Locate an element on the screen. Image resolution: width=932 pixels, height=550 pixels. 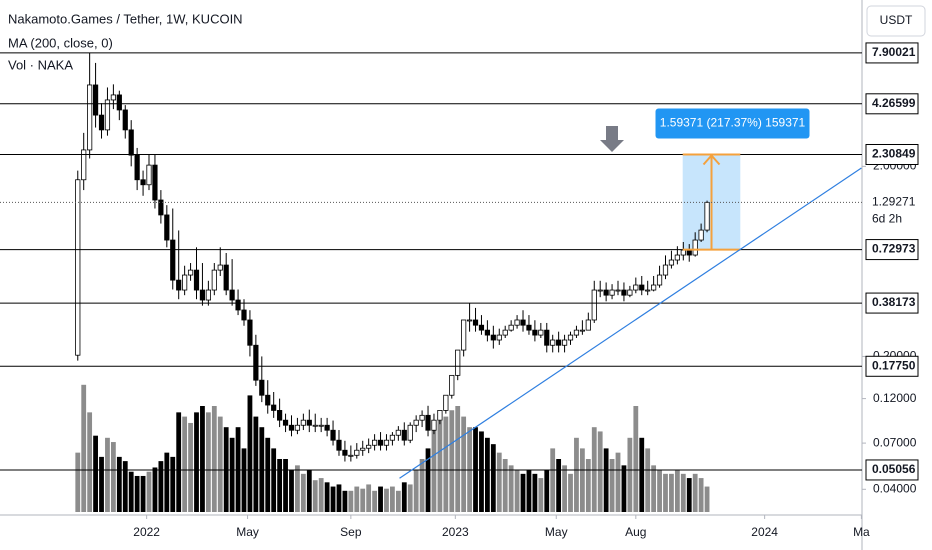
x-tick-label: 2024 is located at coordinates (764, 532).